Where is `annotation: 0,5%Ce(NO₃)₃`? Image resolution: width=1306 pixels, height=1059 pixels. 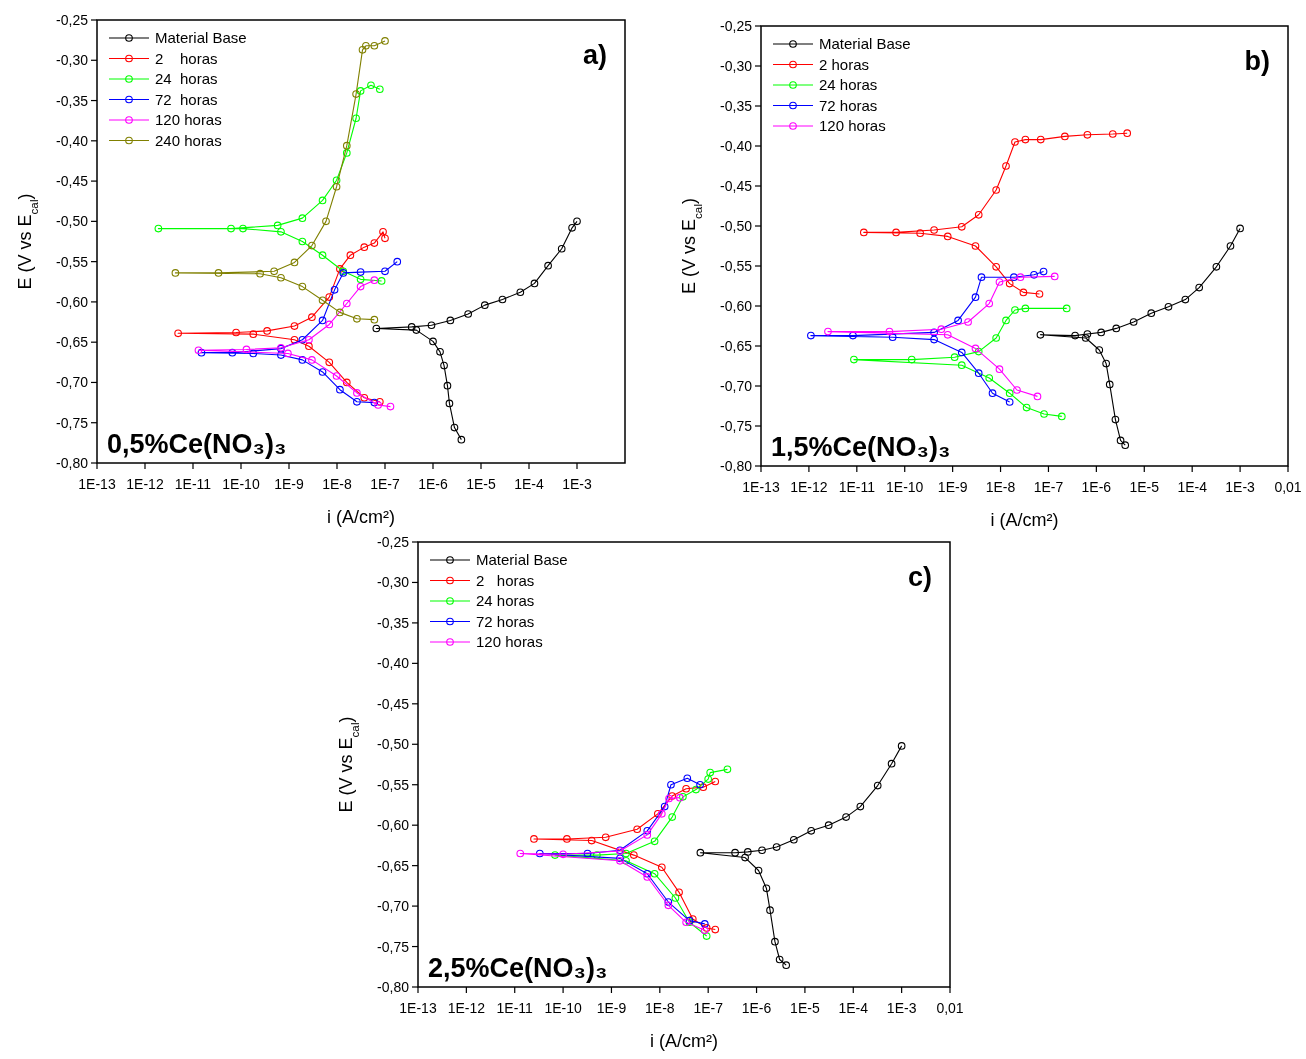
annotation: 0,5%Ce(NO₃)₃ is located at coordinates (197, 444).